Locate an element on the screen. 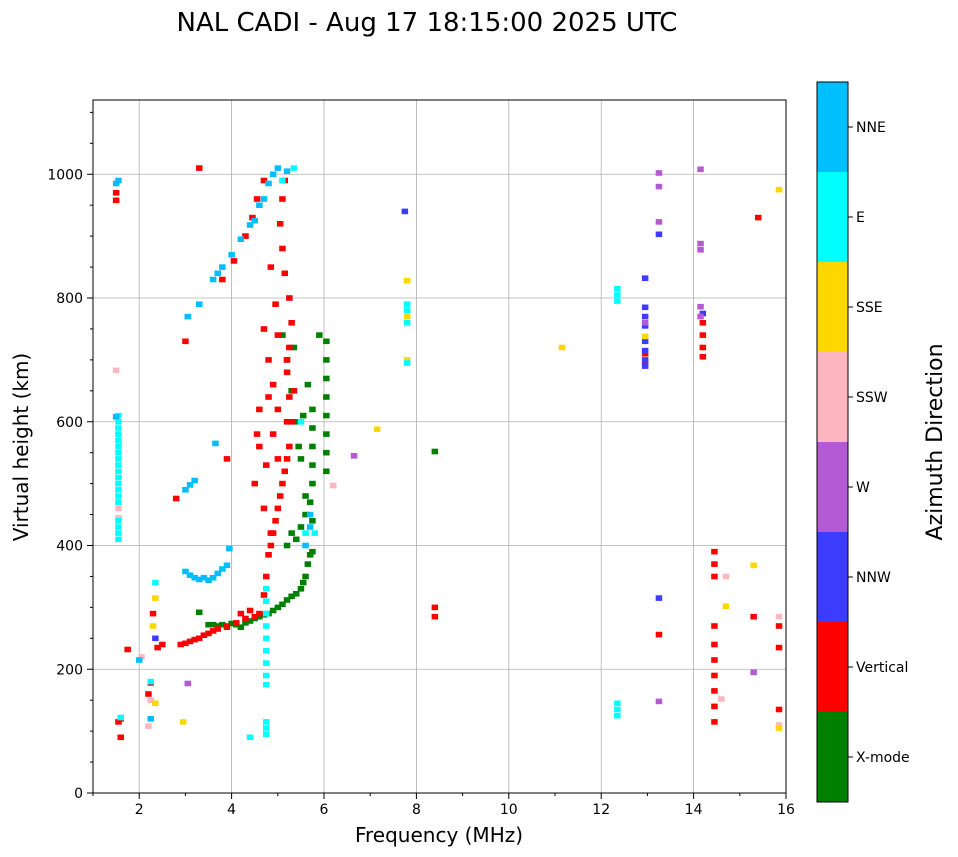  colorbar-tick-label: SSE is located at coordinates (869, 308).